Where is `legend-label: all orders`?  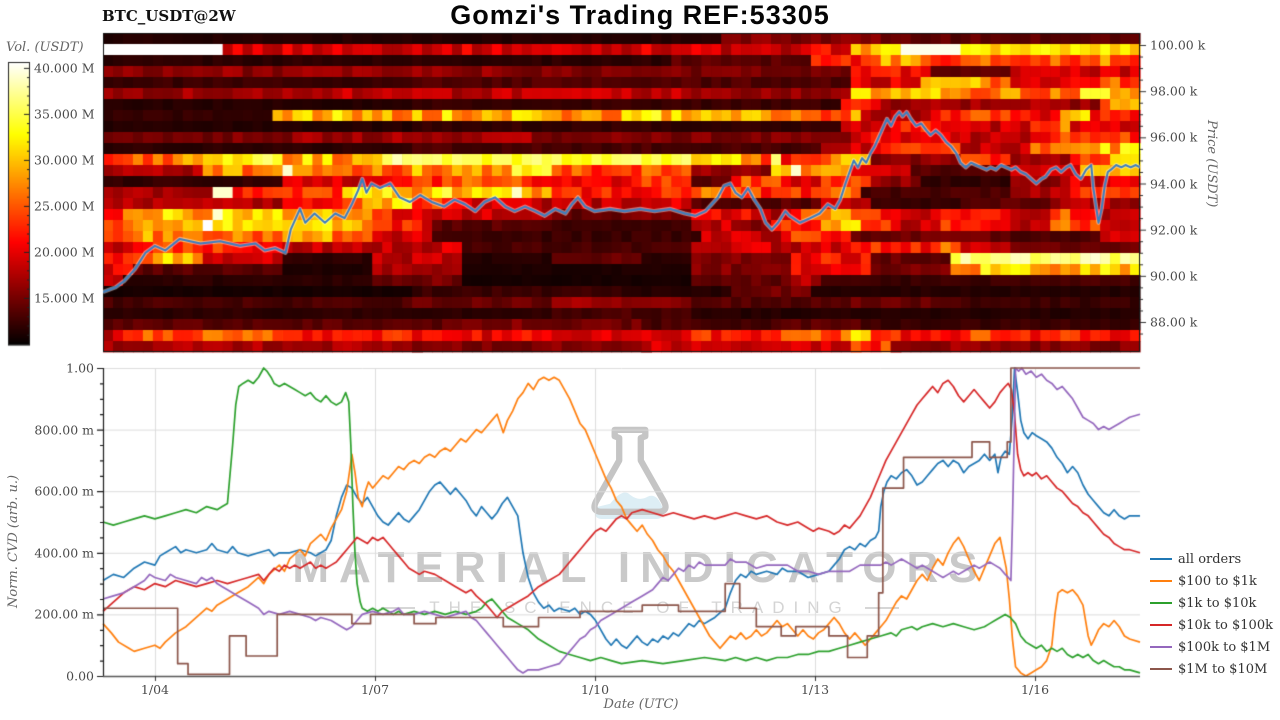 legend-label: all orders is located at coordinates (1210, 559).